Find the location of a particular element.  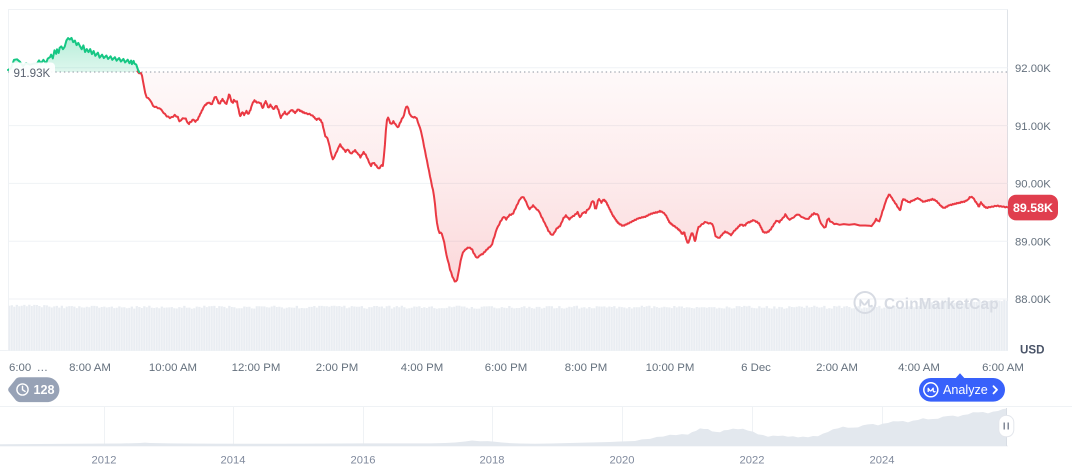

svg-text: 8:00 AM is located at coordinates (90, 368).